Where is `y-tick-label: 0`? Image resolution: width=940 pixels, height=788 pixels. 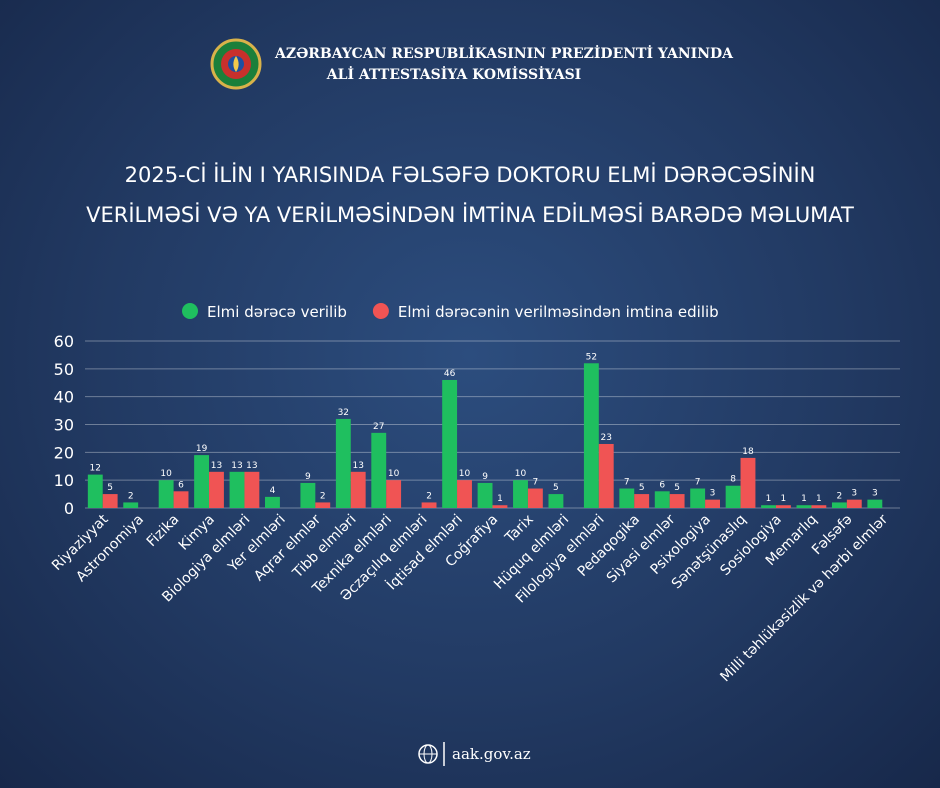
y-tick-label: 0 is located at coordinates (69, 508).